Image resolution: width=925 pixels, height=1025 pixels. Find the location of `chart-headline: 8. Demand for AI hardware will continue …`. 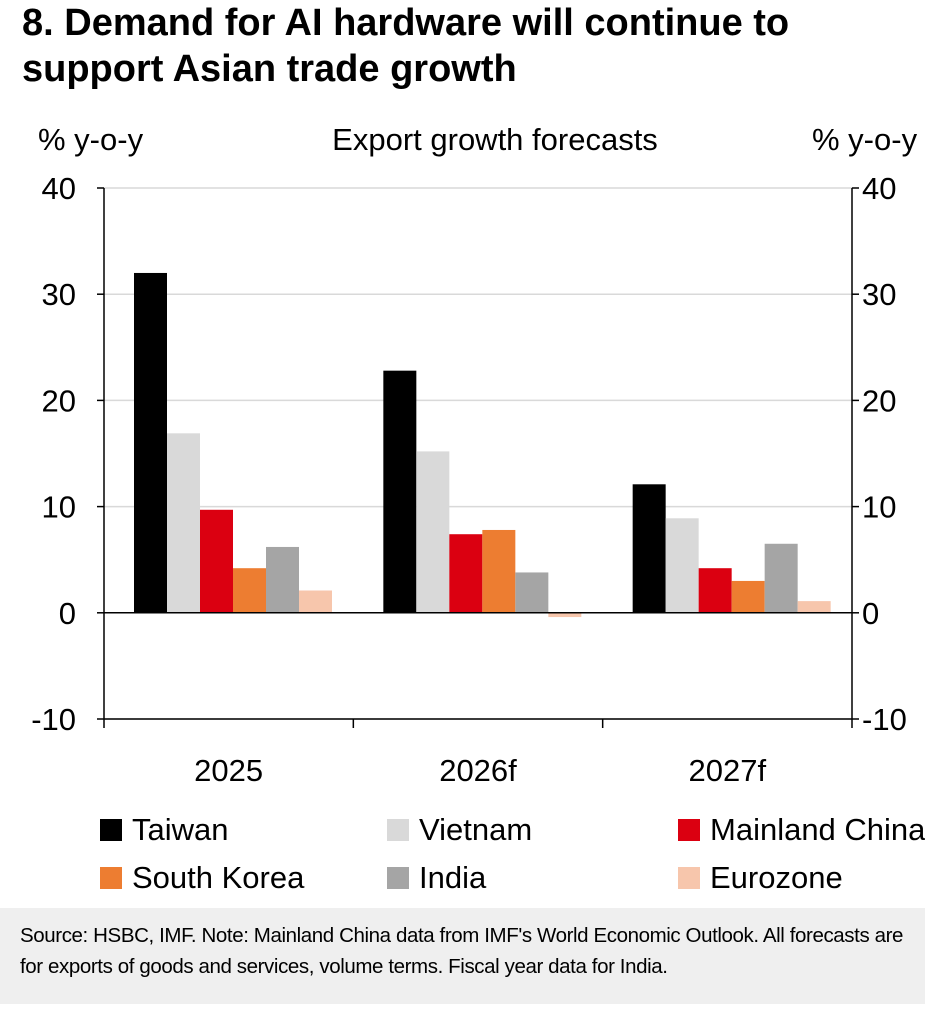

chart-headline: 8. Demand for AI hardware will continue … is located at coordinates (406, 46).